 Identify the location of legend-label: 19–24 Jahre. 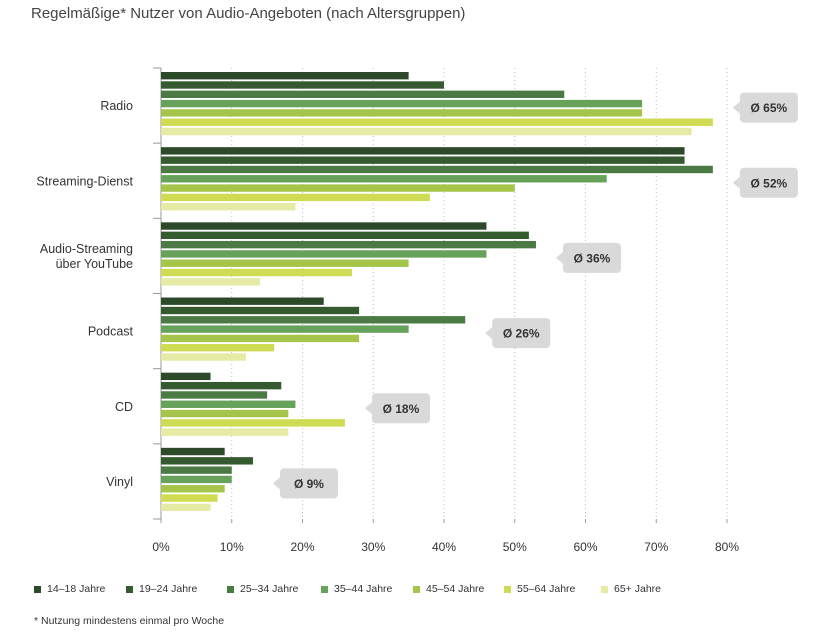
(168, 589).